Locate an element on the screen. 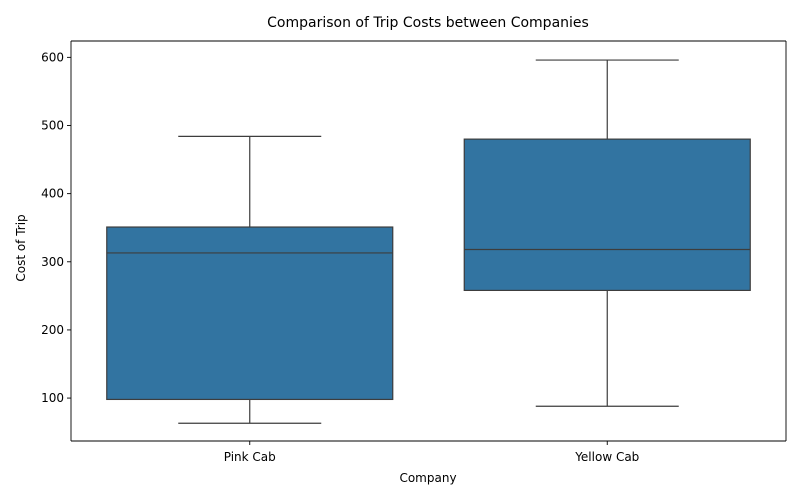 The width and height of the screenshot is (800, 500). y-tick-label: 200 is located at coordinates (52, 330).